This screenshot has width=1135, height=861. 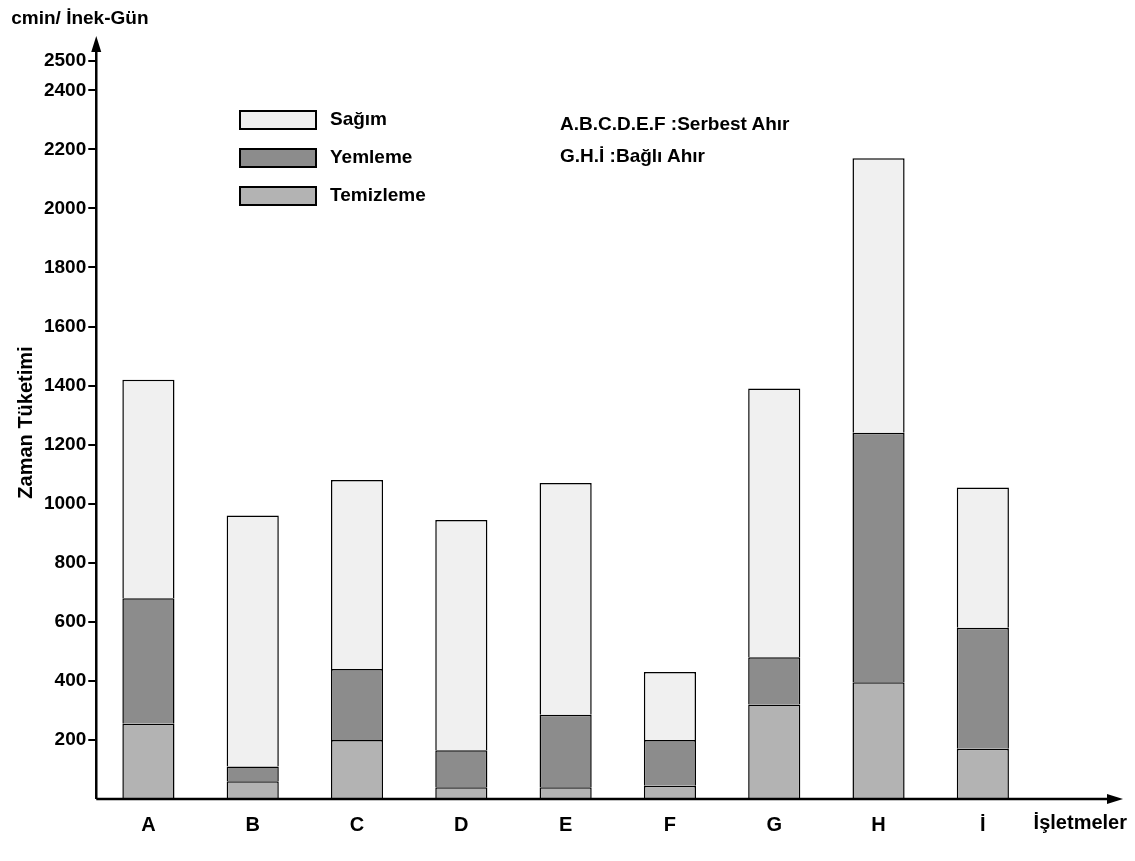 What do you see at coordinates (70, 621) in the screenshot?
I see `y-tick-label: 600` at bounding box center [70, 621].